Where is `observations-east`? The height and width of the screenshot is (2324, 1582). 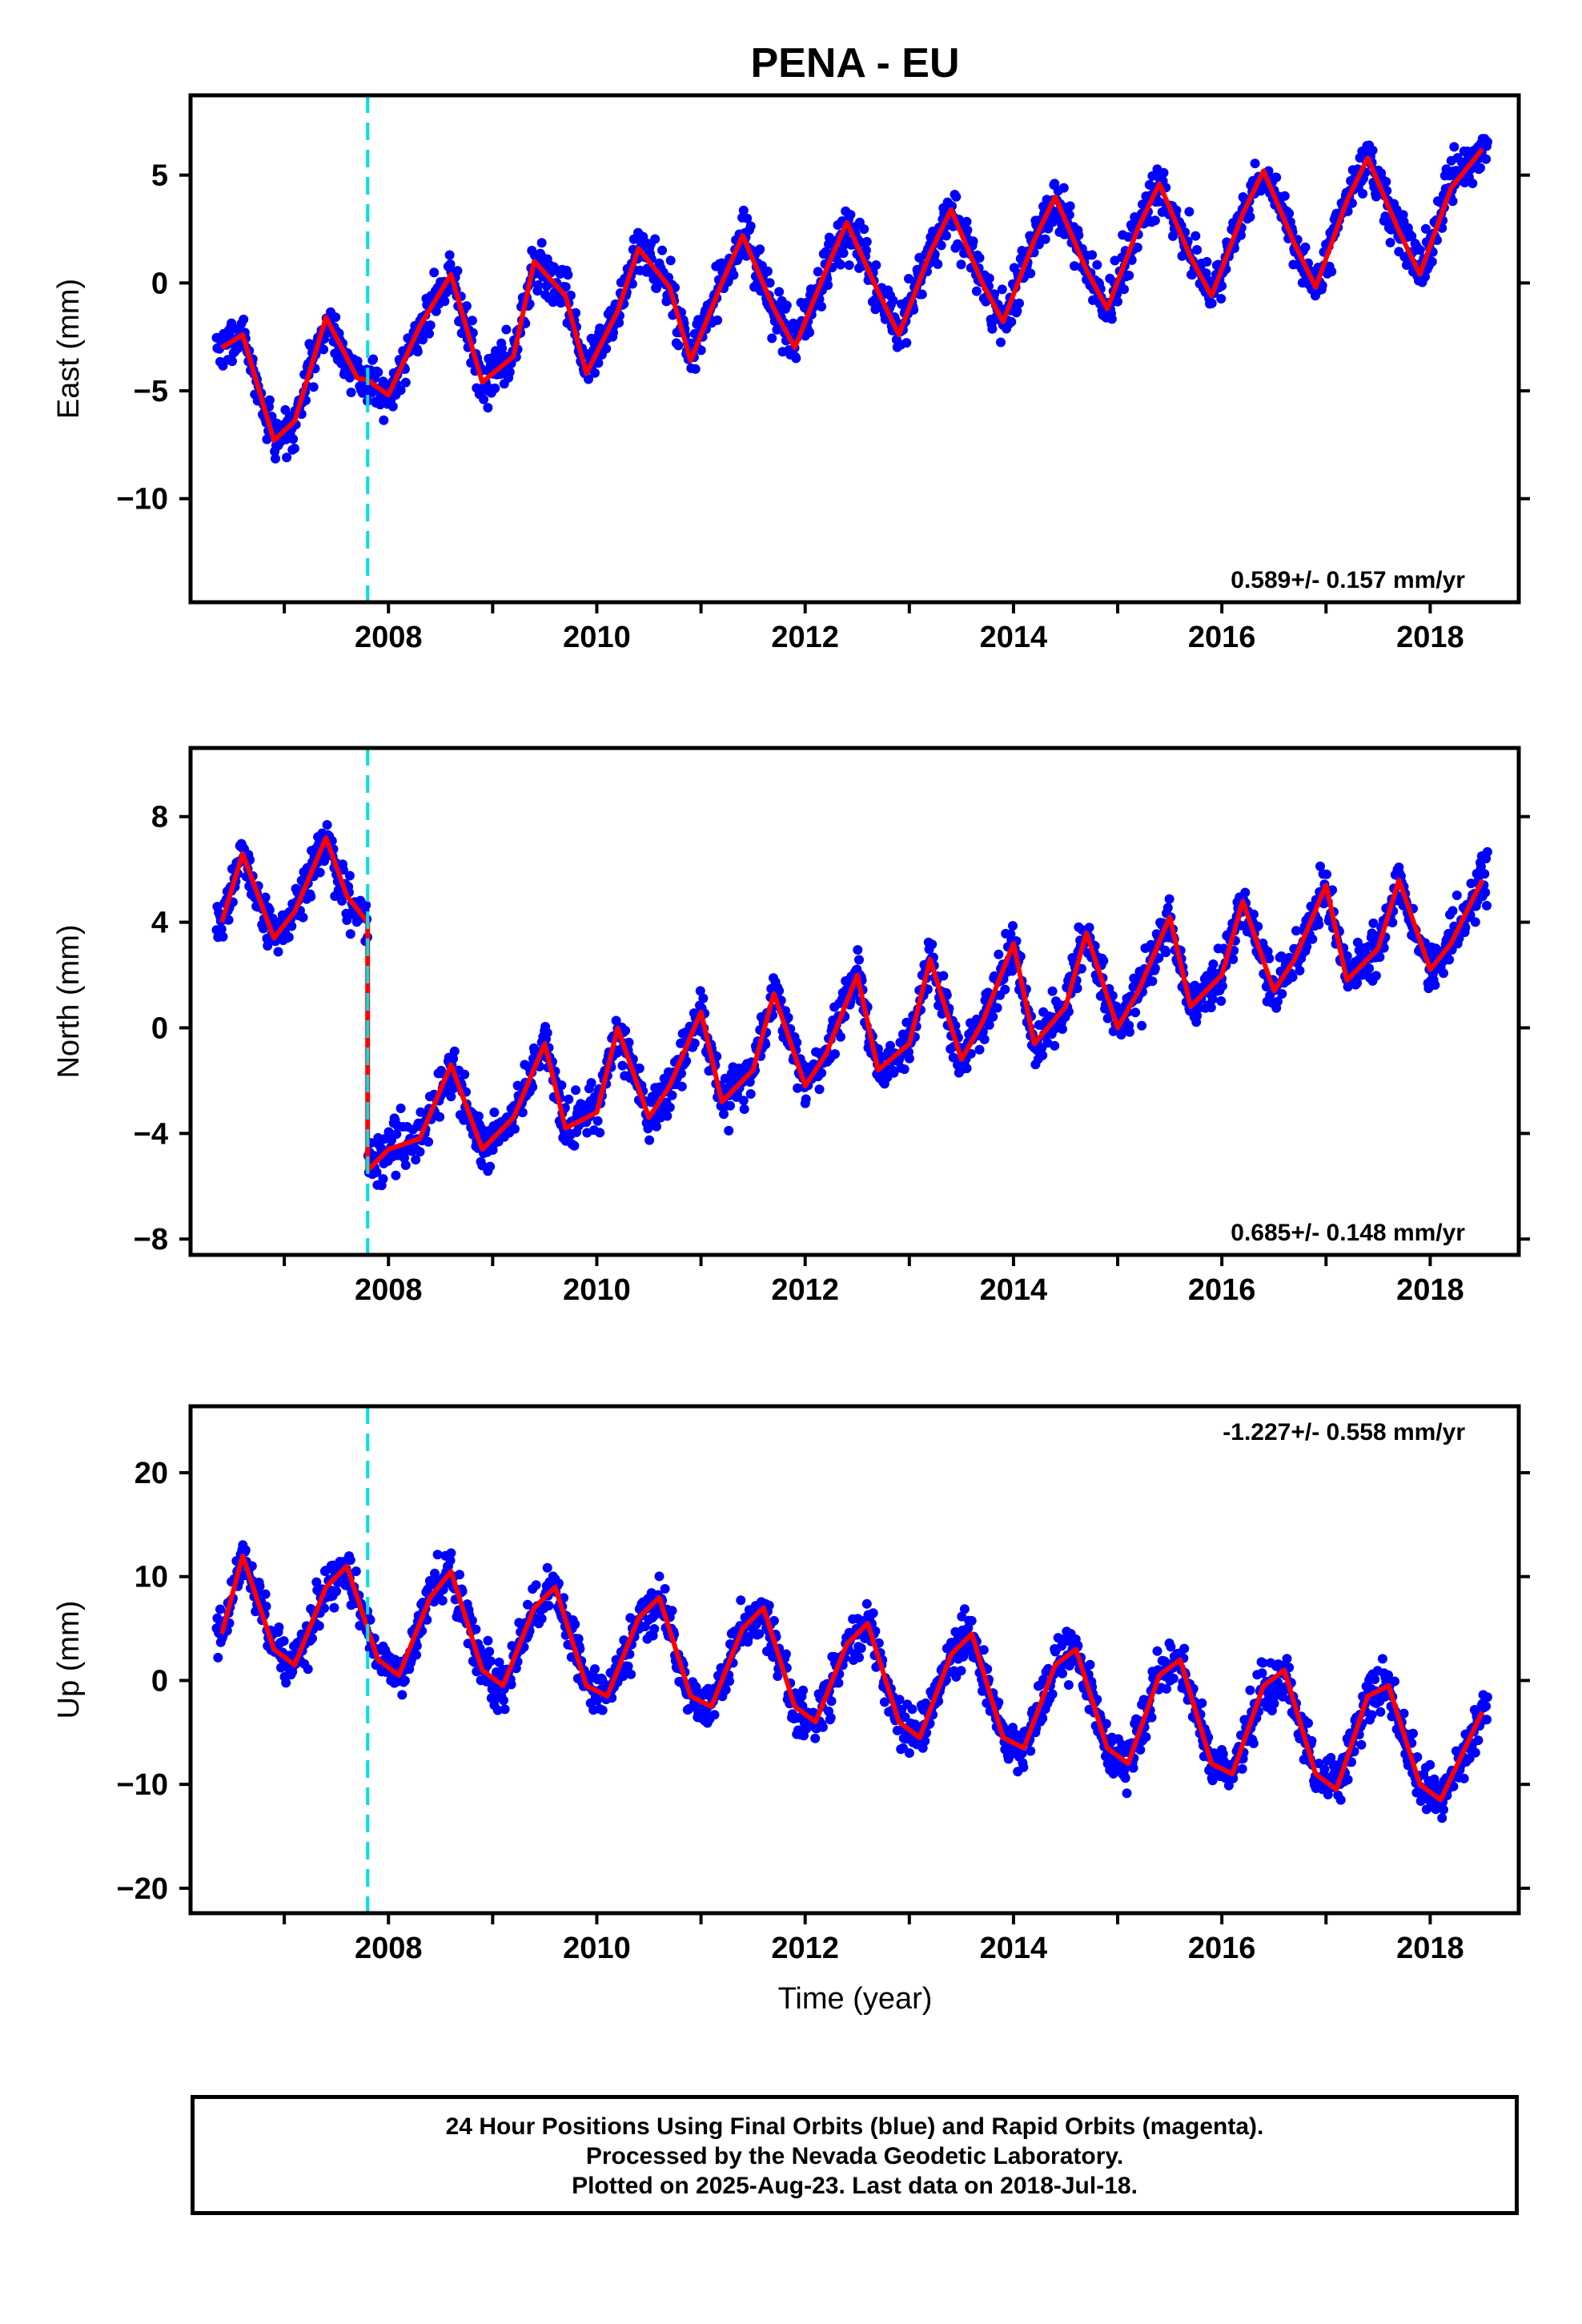
observations-east is located at coordinates (851, 299).